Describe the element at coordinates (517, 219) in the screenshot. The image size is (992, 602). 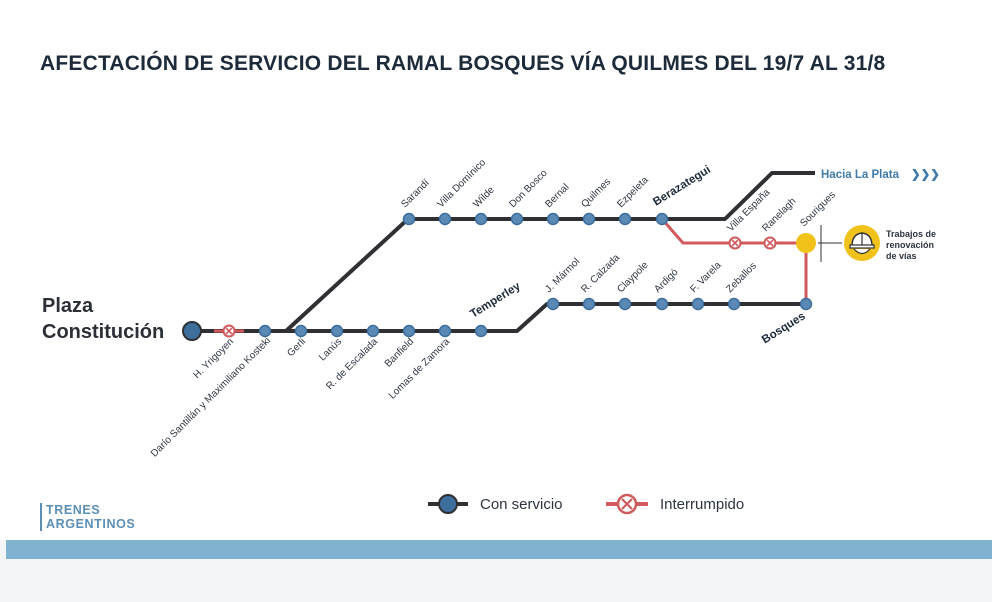
I see `station-node-don-bosco` at that location.